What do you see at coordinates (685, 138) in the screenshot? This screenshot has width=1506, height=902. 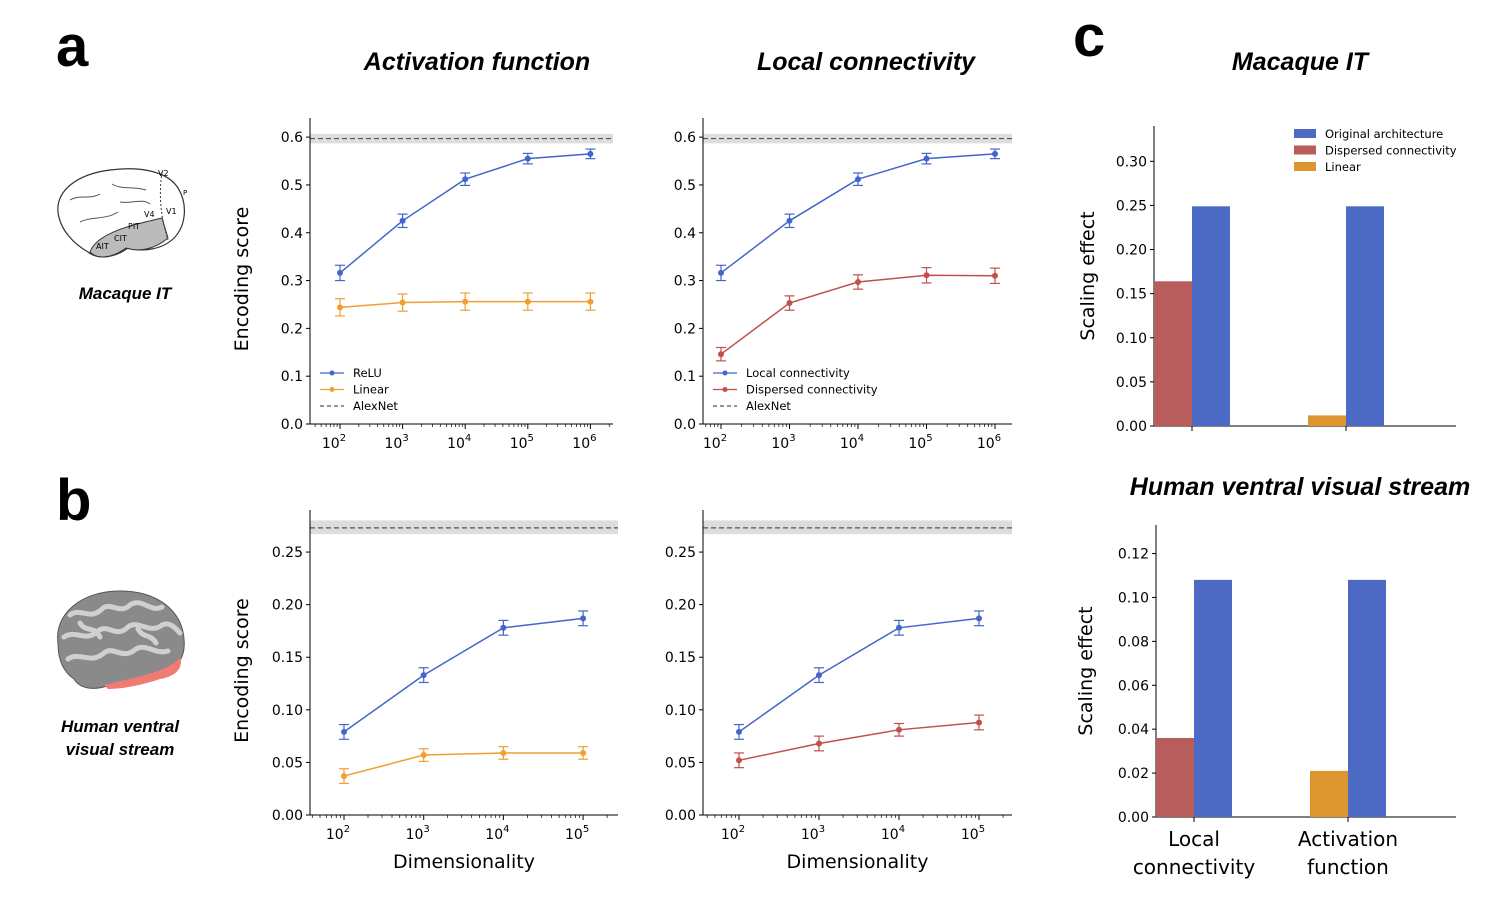 I see `c1-y-tick-label: 0.6` at bounding box center [685, 138].